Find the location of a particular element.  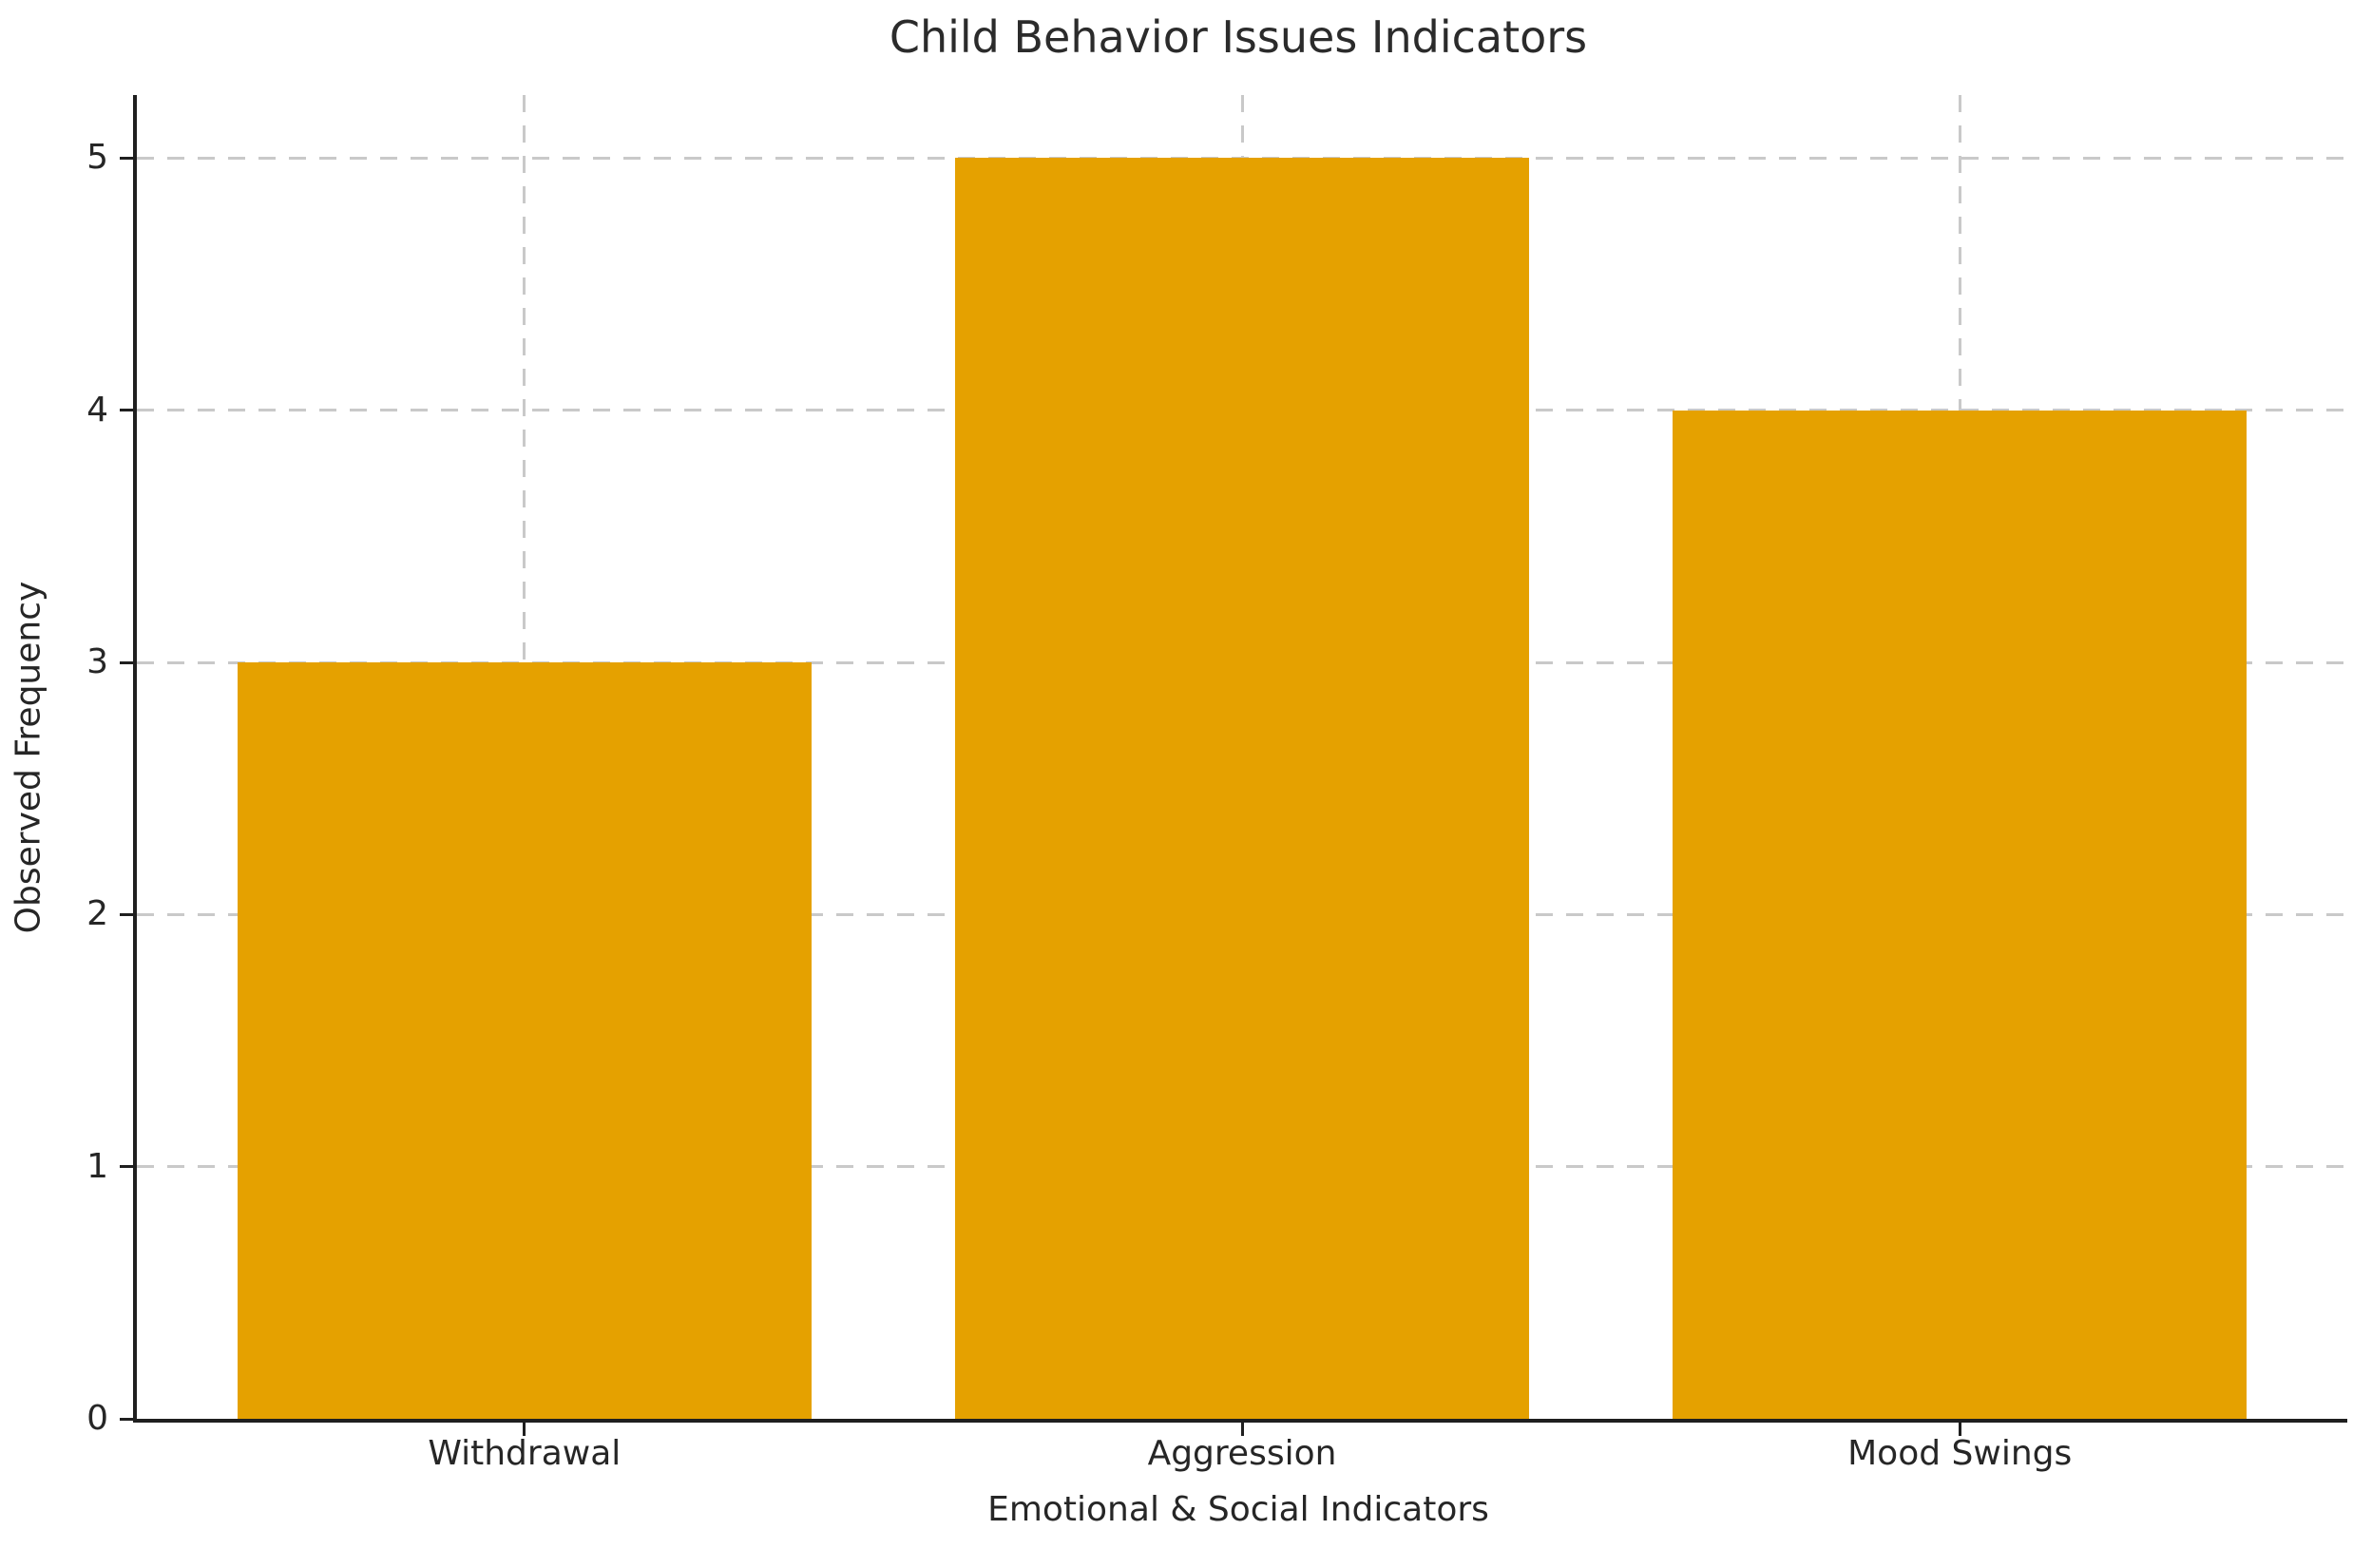

y-tick-label: 5 is located at coordinates (97, 158).